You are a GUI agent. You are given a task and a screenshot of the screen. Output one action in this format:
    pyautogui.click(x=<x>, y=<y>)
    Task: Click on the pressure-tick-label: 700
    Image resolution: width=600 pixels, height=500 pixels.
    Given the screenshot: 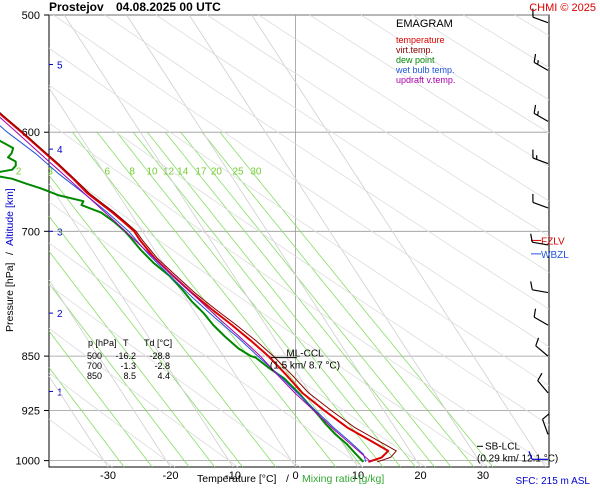 What is the action you would take?
    pyautogui.click(x=31, y=232)
    